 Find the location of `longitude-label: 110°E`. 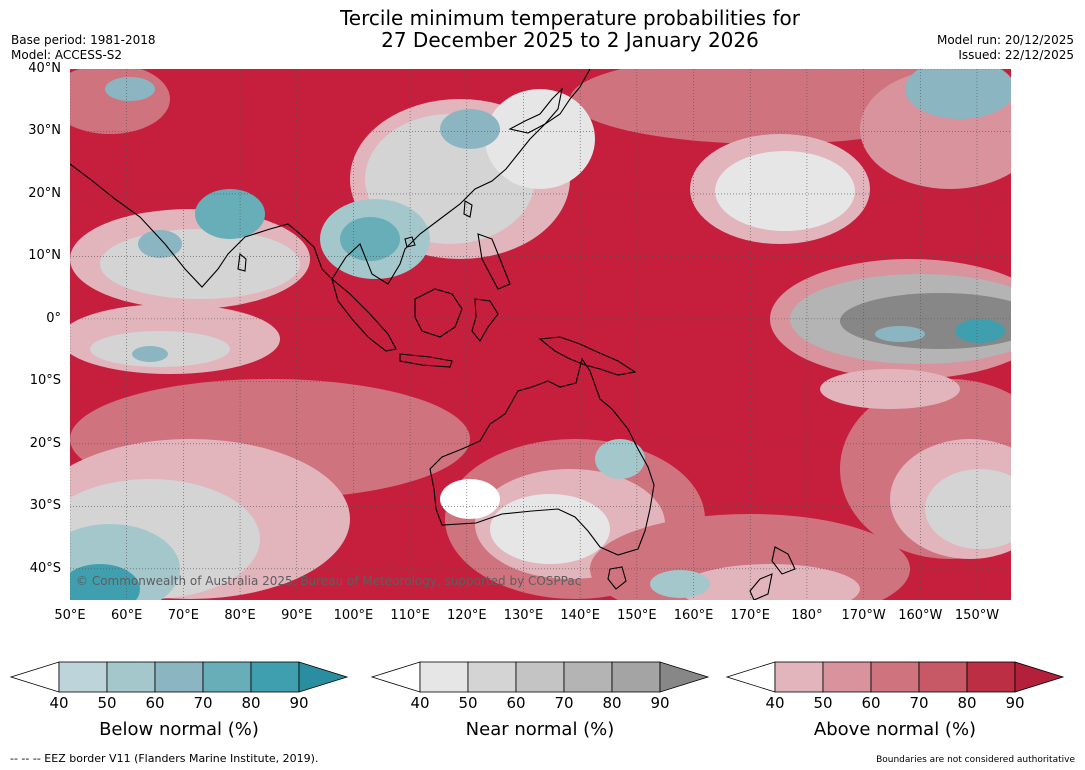

longitude-label: 110°E is located at coordinates (410, 615).